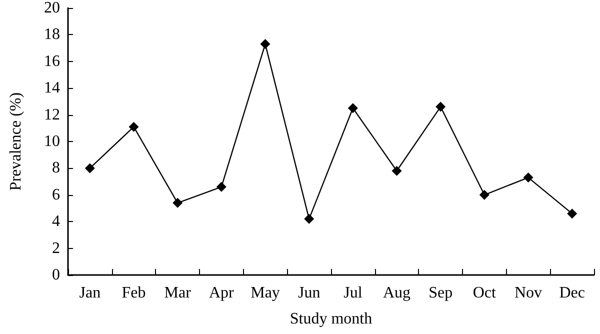 The width and height of the screenshot is (600, 334). Describe the element at coordinates (56, 168) in the screenshot. I see `y-tick-label: 8` at that location.